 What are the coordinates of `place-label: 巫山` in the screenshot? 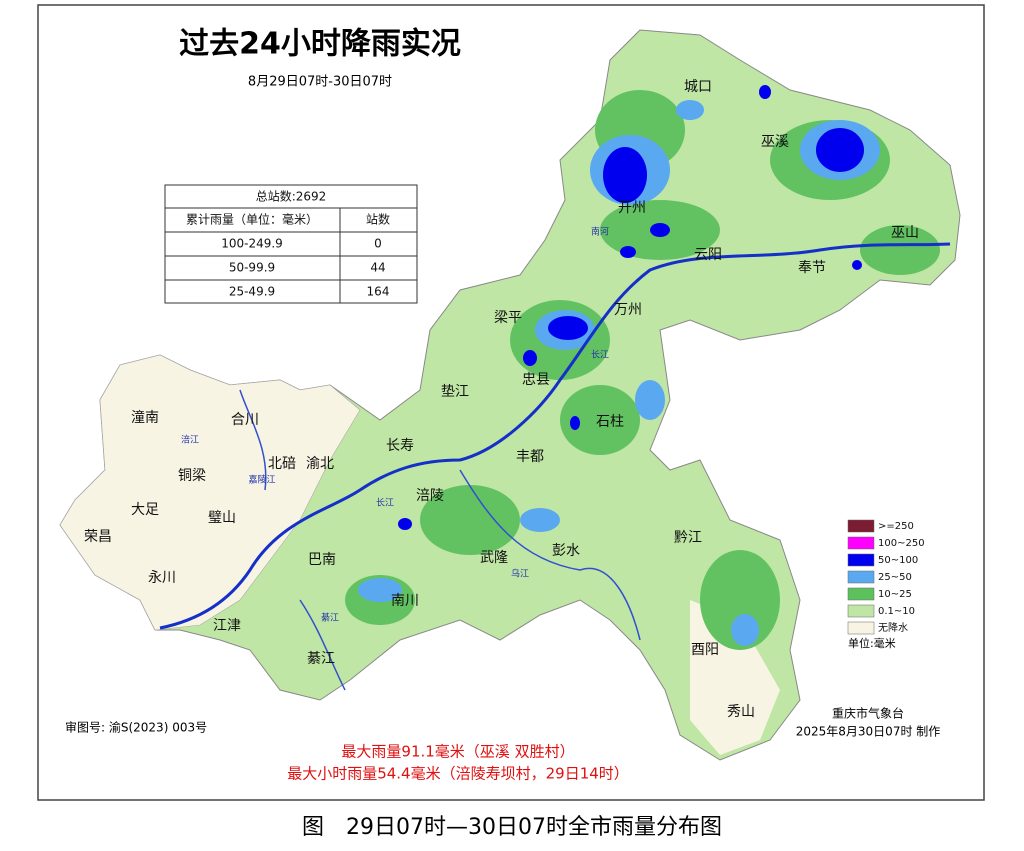 It's located at (905, 233).